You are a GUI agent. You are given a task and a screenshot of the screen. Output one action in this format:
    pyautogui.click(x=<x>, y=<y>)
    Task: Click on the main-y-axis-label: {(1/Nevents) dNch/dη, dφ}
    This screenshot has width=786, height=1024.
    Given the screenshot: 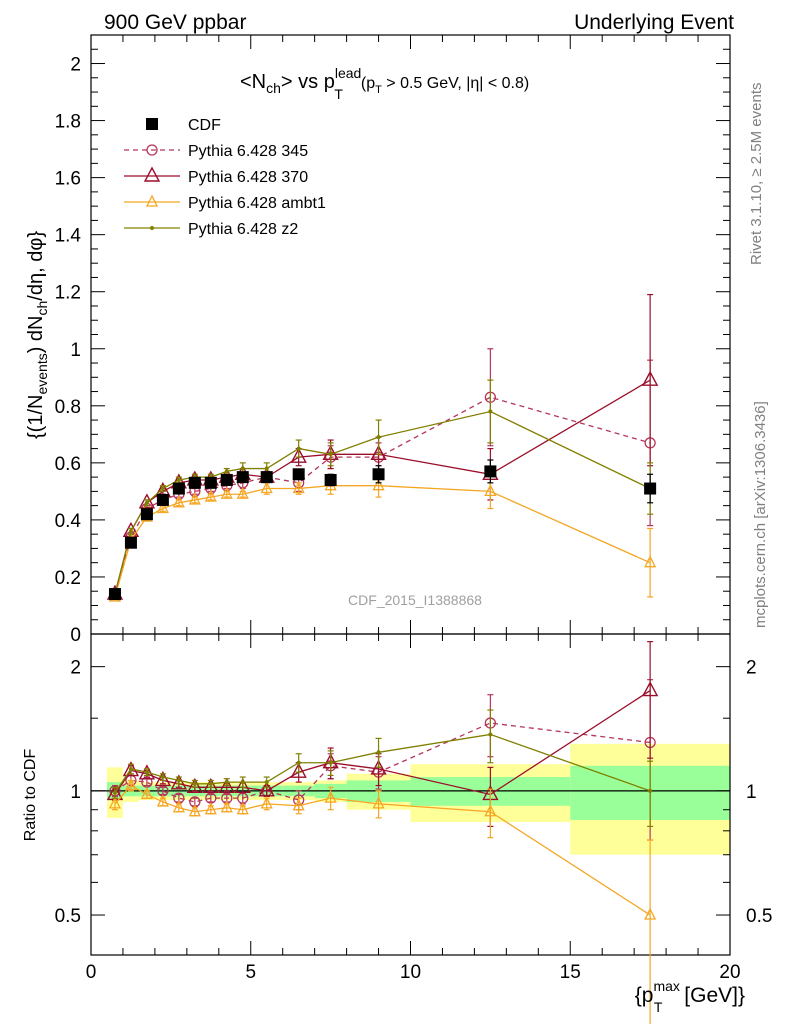 What is the action you would take?
    pyautogui.click(x=37, y=335)
    